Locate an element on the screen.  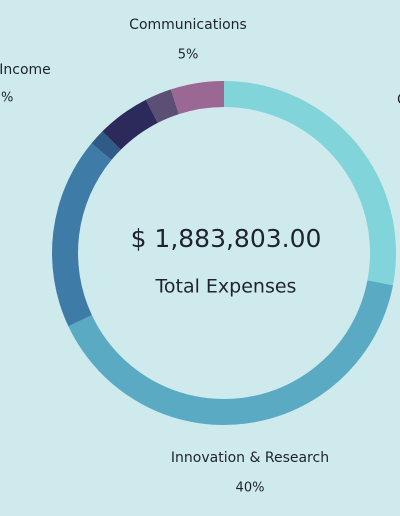
segment-label: Communications is located at coordinates (188, 25).